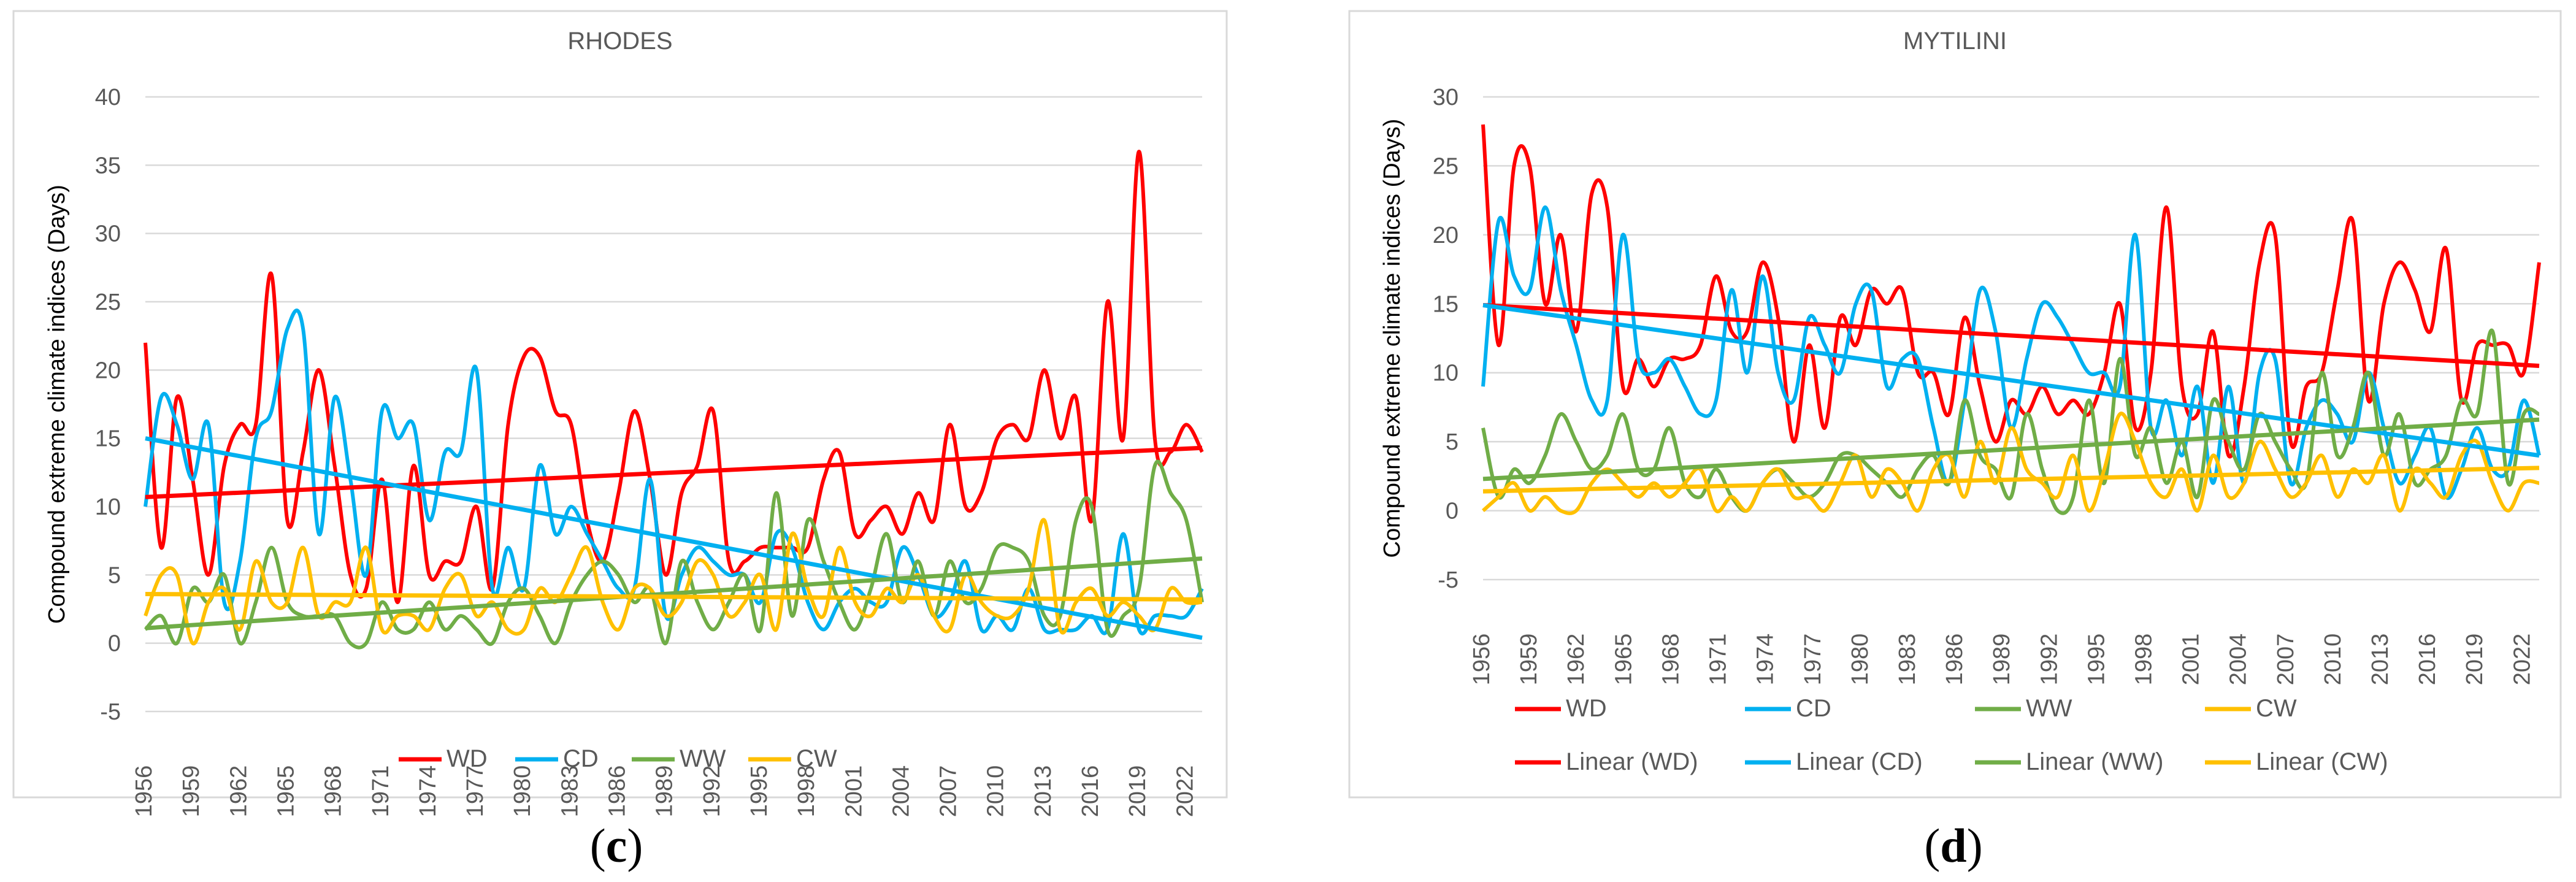 Image resolution: width=2576 pixels, height=882 pixels. Describe the element at coordinates (2094, 761) in the screenshot. I see `legend-label: Linear (WW)` at that location.